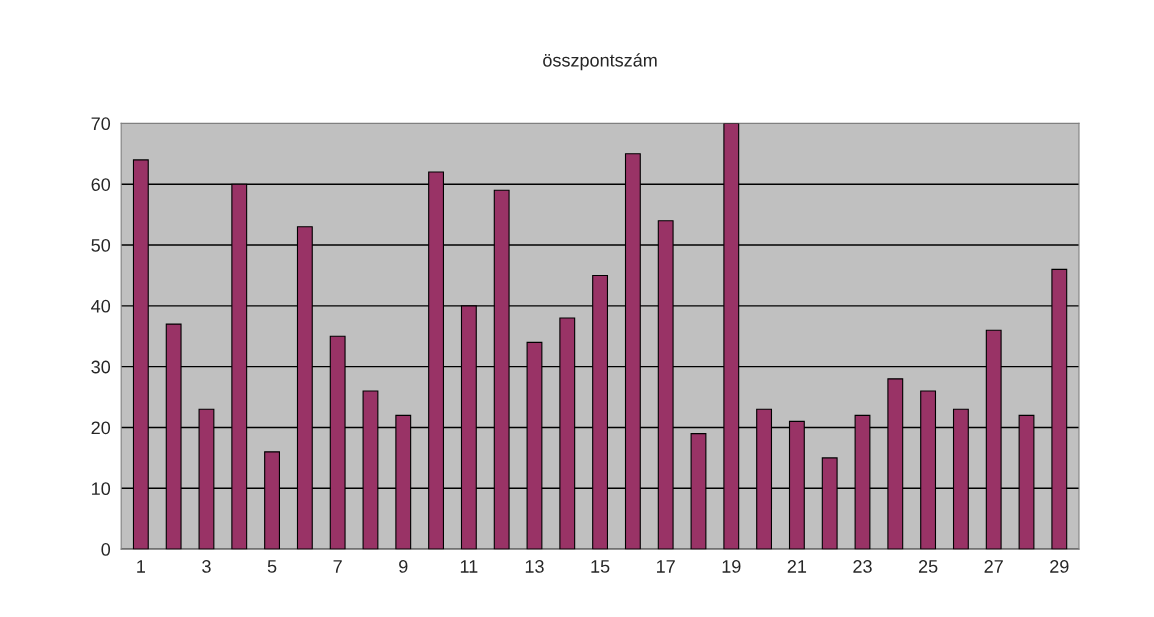 The width and height of the screenshot is (1154, 617). I want to click on x-tick-label: 27, so click(993, 566).